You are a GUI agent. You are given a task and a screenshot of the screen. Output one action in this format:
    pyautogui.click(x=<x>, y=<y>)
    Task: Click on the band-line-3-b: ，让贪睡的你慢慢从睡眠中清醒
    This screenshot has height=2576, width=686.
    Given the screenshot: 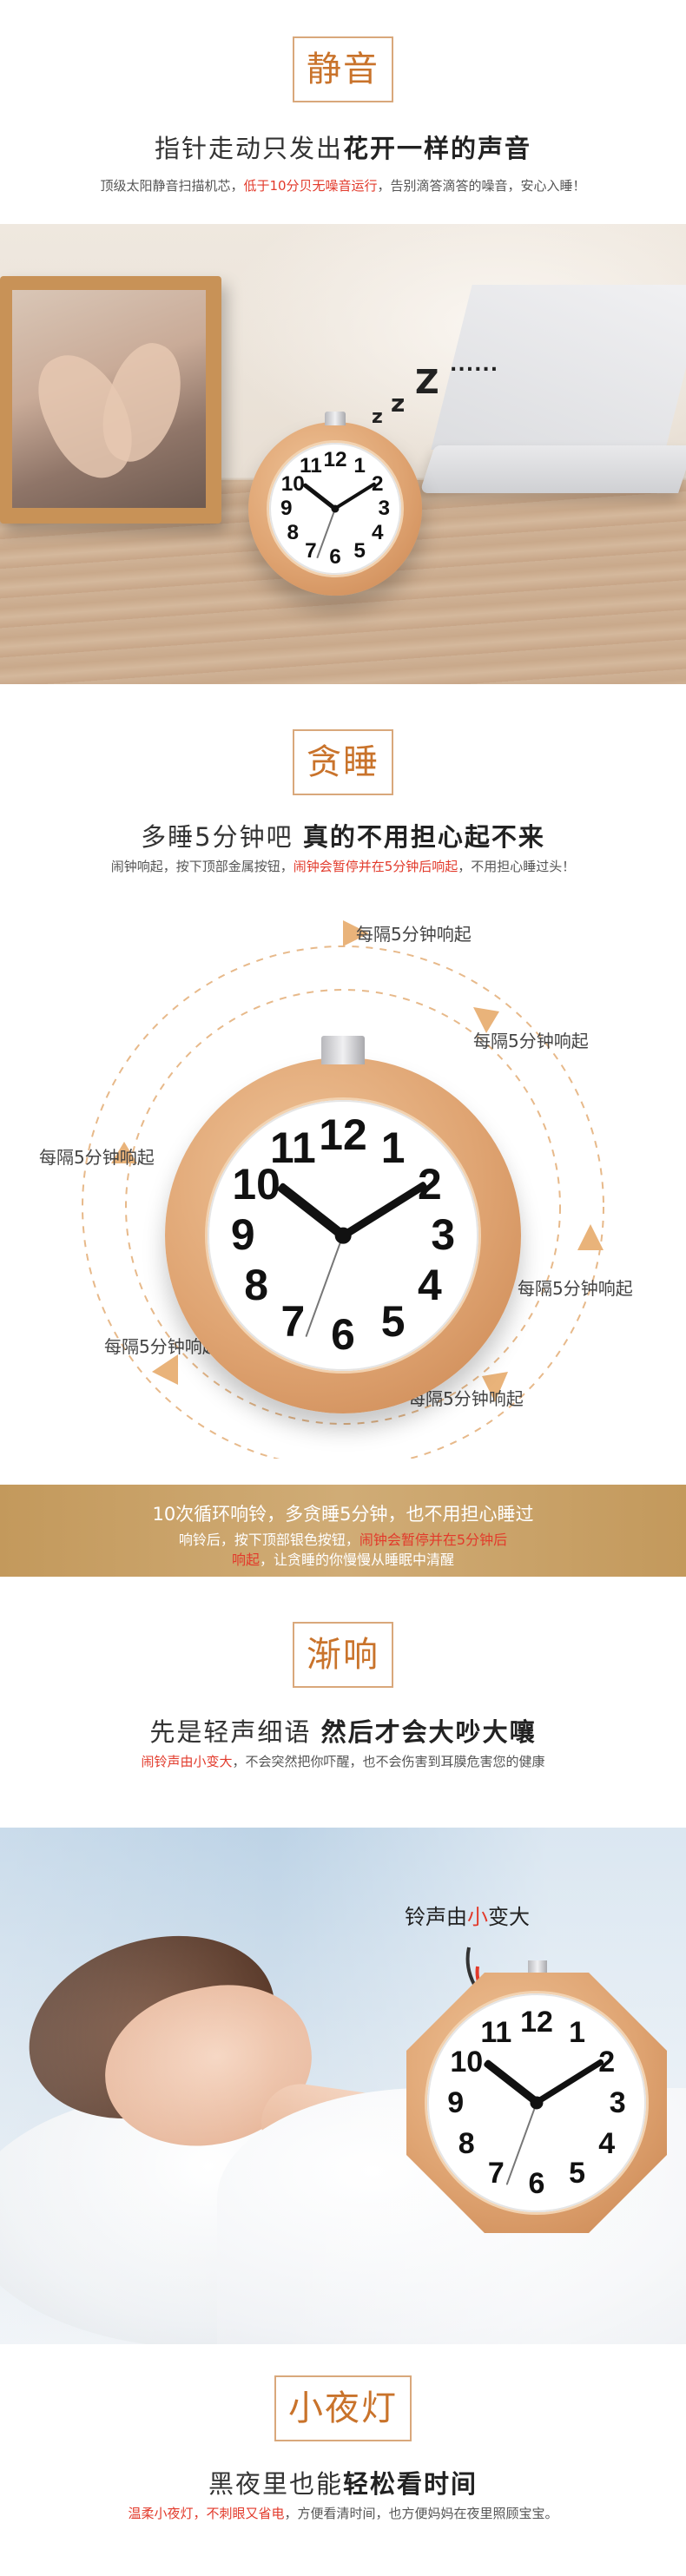 What is the action you would take?
    pyautogui.click(x=357, y=1560)
    